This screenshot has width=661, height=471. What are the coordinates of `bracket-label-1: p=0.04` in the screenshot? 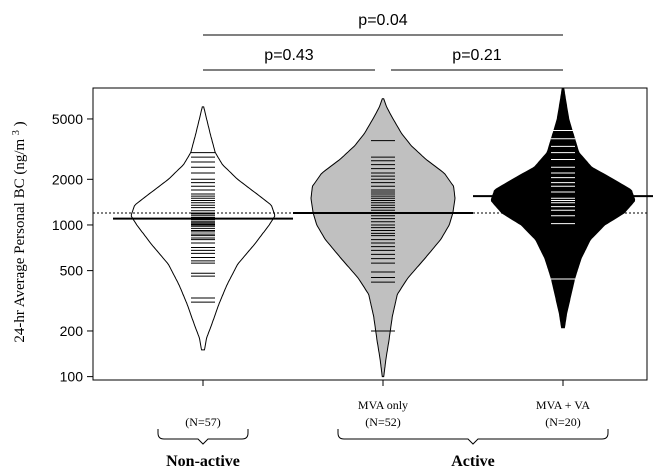 It's located at (382, 20).